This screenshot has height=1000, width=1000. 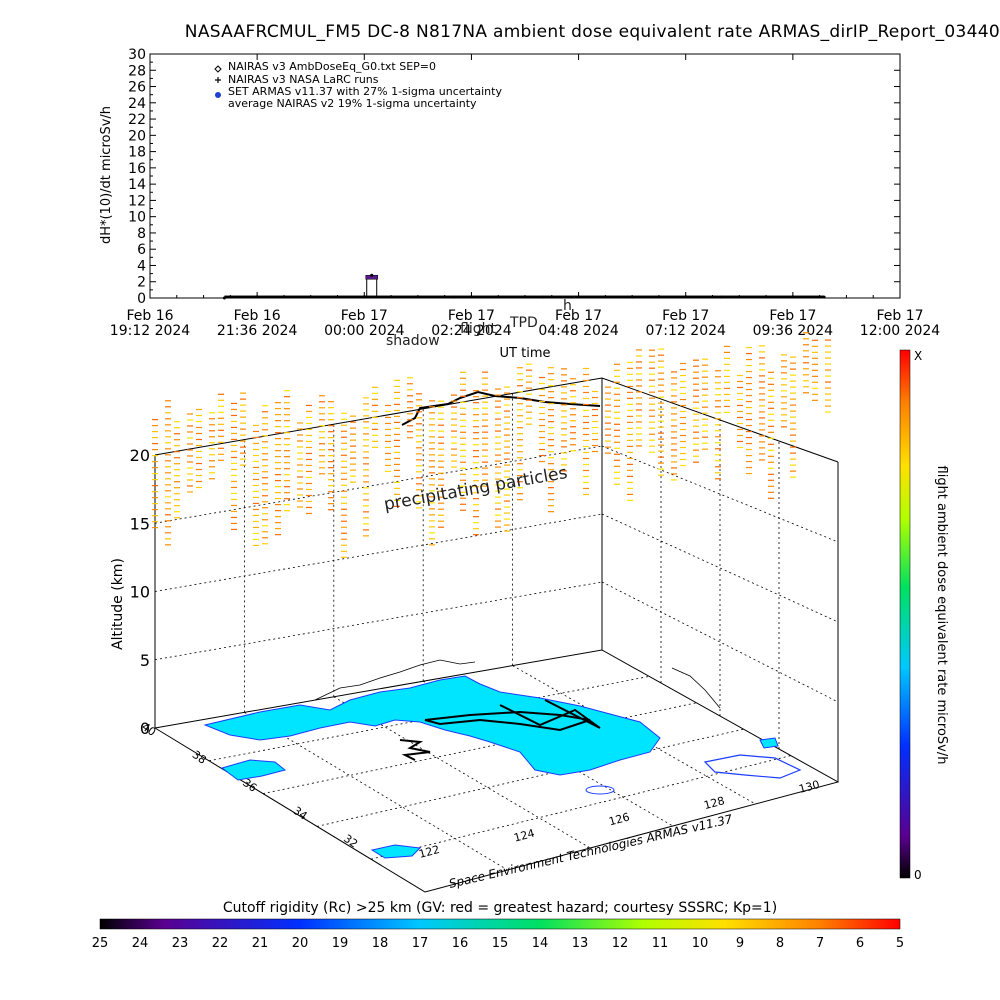 What do you see at coordinates (900, 943) in the screenshot?
I see `colorbar-bottom-tick: 5` at bounding box center [900, 943].